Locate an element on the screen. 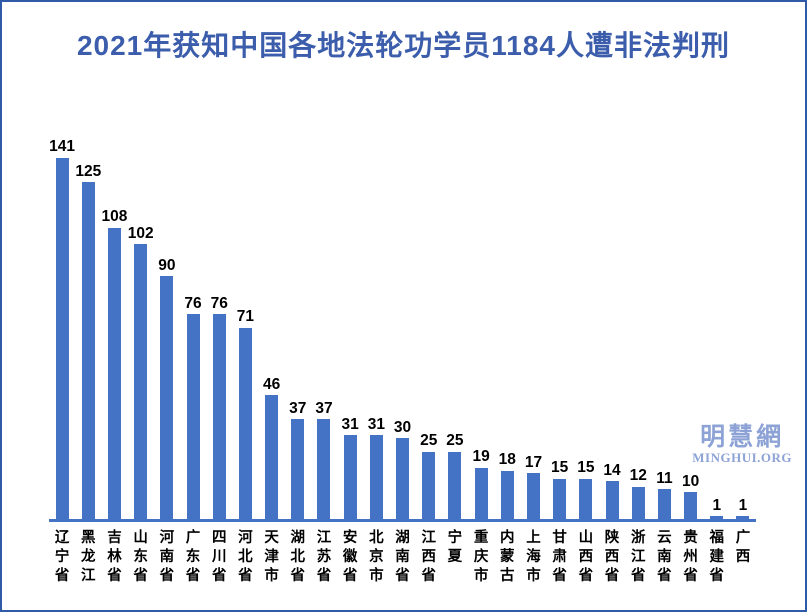 This screenshot has width=807, height=612. category-label: 安 徽 省 is located at coordinates (350, 557).